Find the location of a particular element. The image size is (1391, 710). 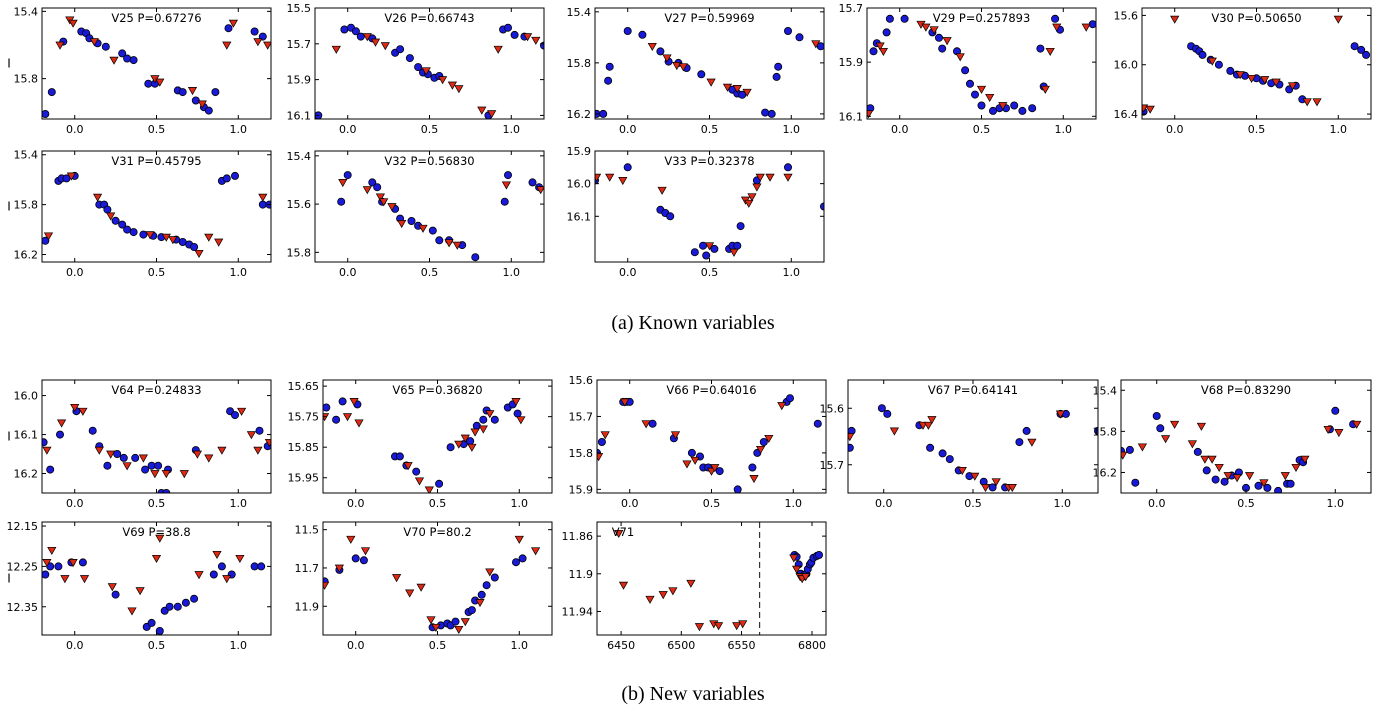

panel-v26: 0.0 0.5 1.0 15.5 15.7 15.9 16.1 V26 P=0.66743 is located at coordinates (416, 69).